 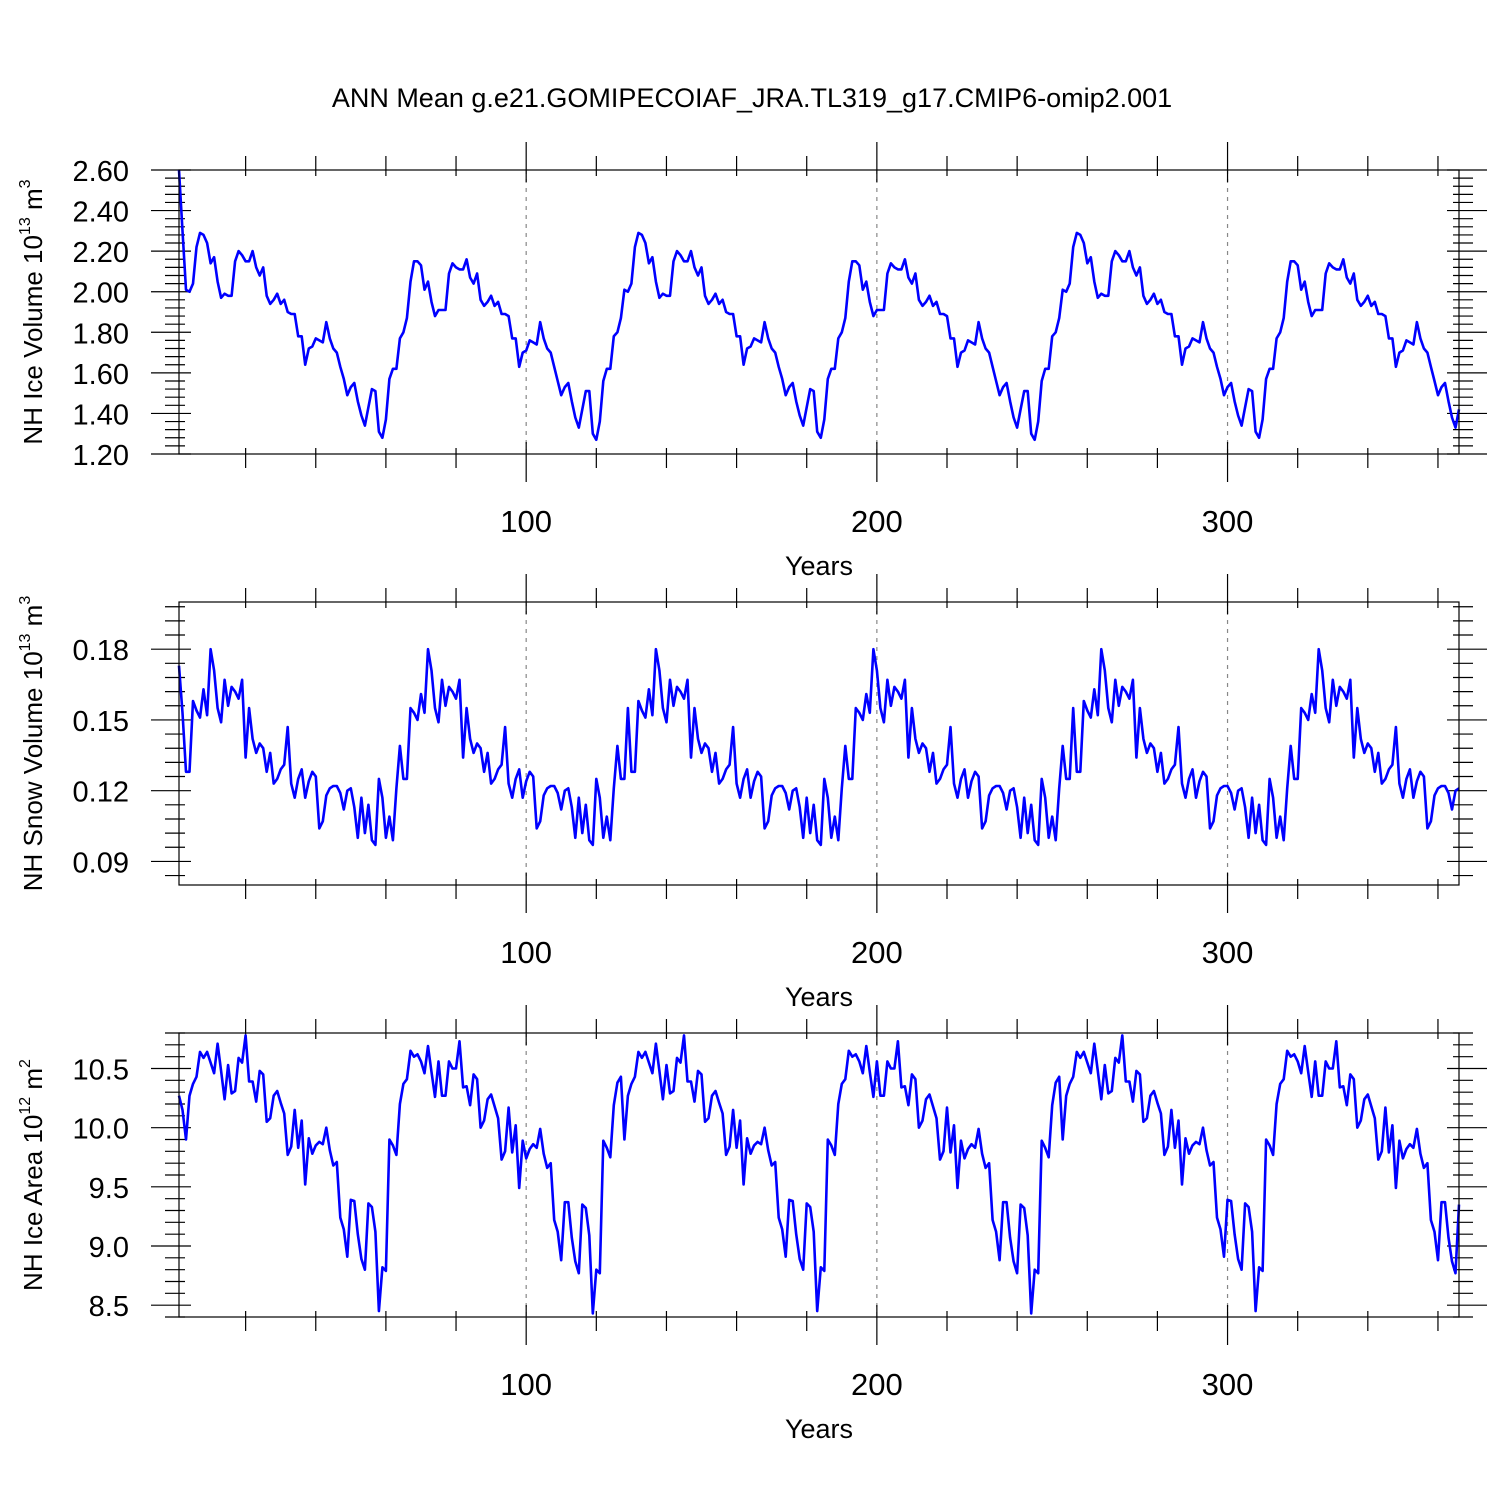 What do you see at coordinates (109, 1189) in the screenshot?
I see `y-tick-label: 9.5` at bounding box center [109, 1189].